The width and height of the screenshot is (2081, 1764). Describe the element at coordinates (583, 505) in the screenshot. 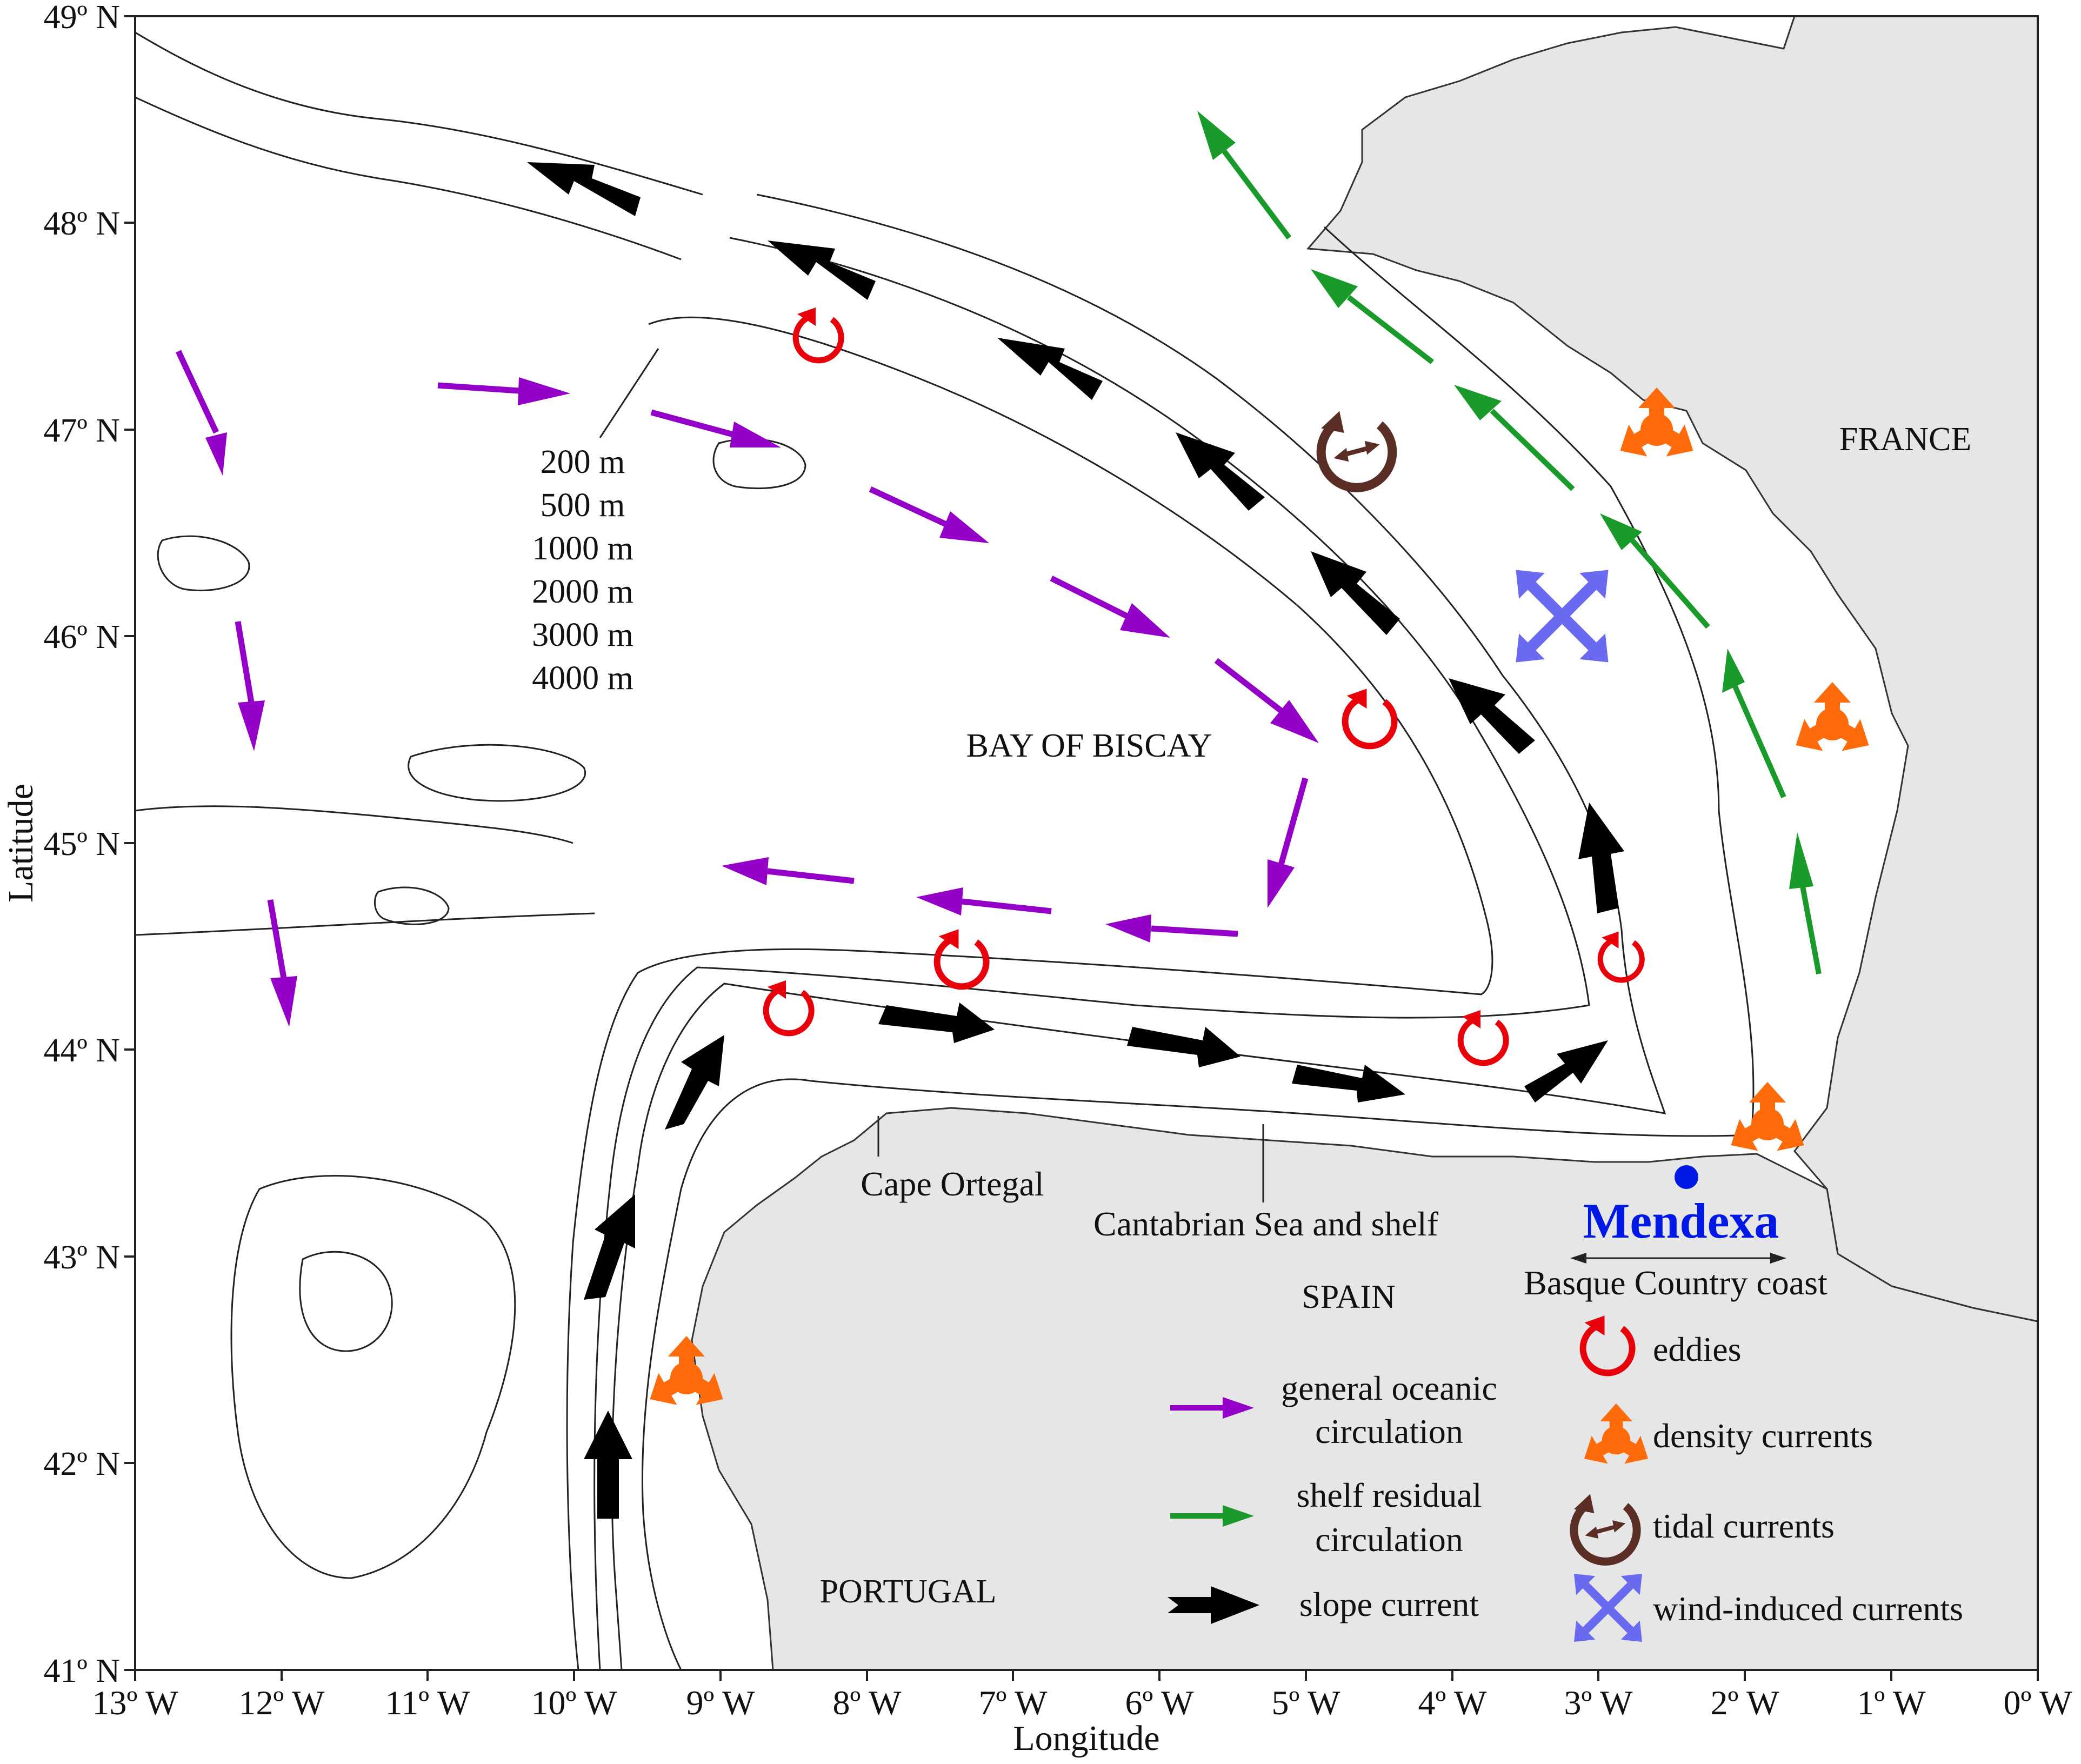

I see `depth-label-500: 500 m` at that location.